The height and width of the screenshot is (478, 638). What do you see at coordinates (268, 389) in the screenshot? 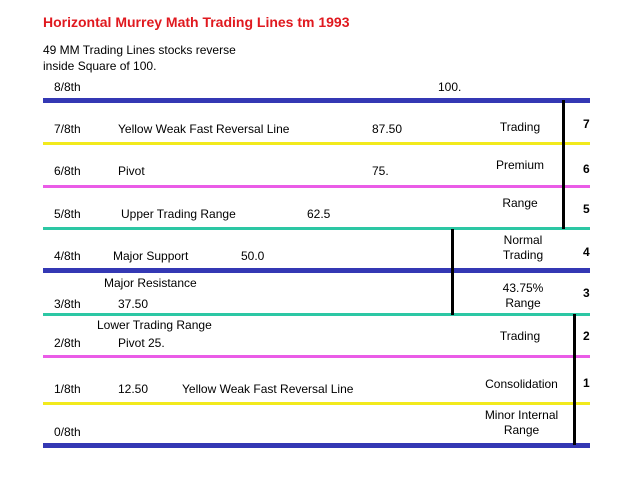
I see `level-text-1-8: Yellow Weak Fast Reversal Line` at bounding box center [268, 389].